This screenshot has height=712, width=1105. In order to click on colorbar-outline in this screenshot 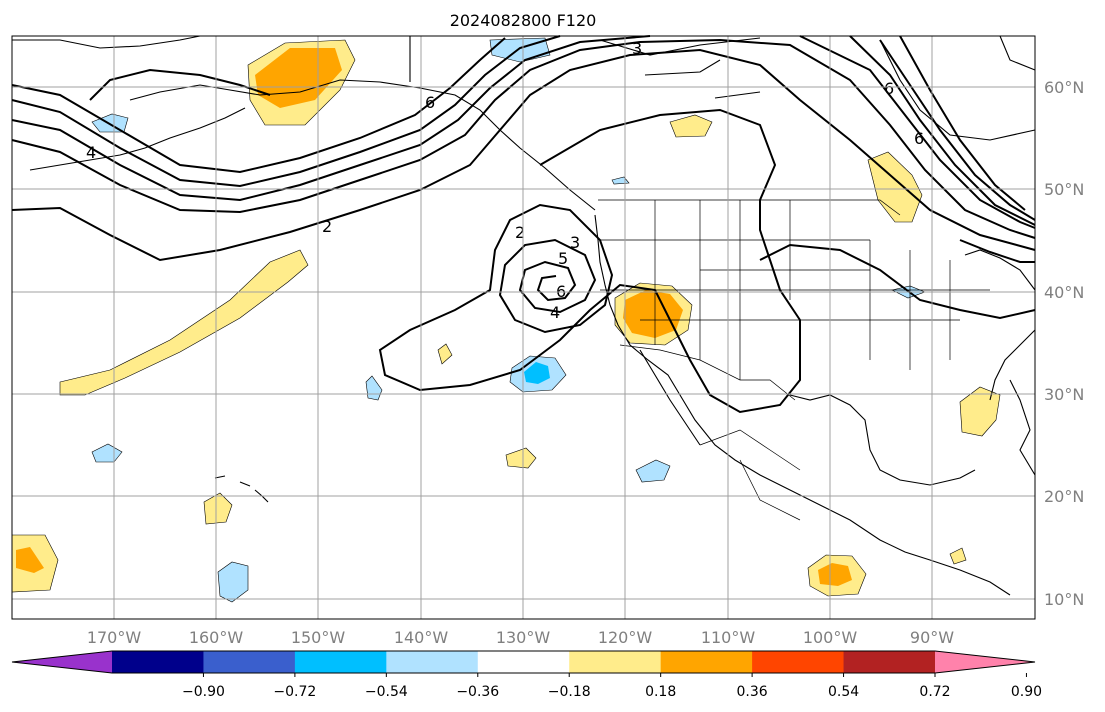, I will do `click(523, 662)`.